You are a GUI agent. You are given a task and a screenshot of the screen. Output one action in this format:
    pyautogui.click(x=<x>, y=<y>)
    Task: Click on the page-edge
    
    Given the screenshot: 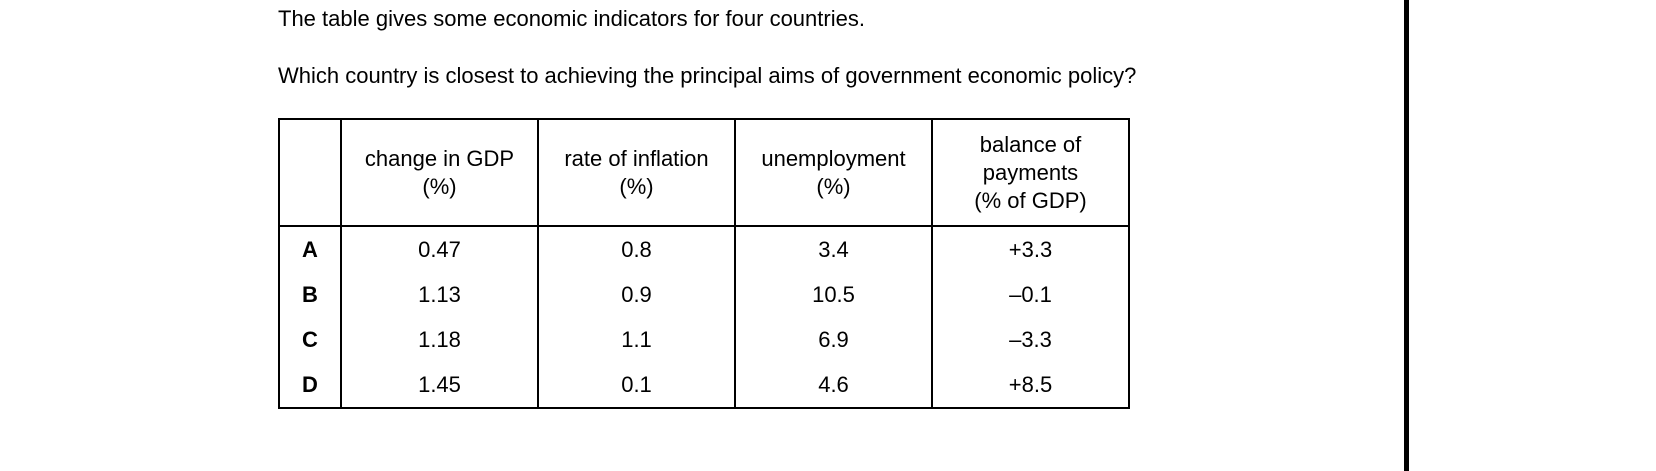 What is the action you would take?
    pyautogui.click(x=1406, y=235)
    